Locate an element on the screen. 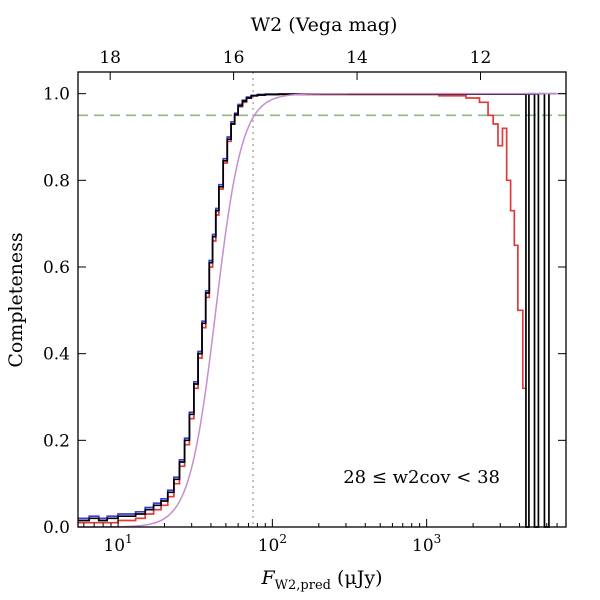 The width and height of the screenshot is (600, 600). y-tick-label: 1.0 is located at coordinates (56, 95).